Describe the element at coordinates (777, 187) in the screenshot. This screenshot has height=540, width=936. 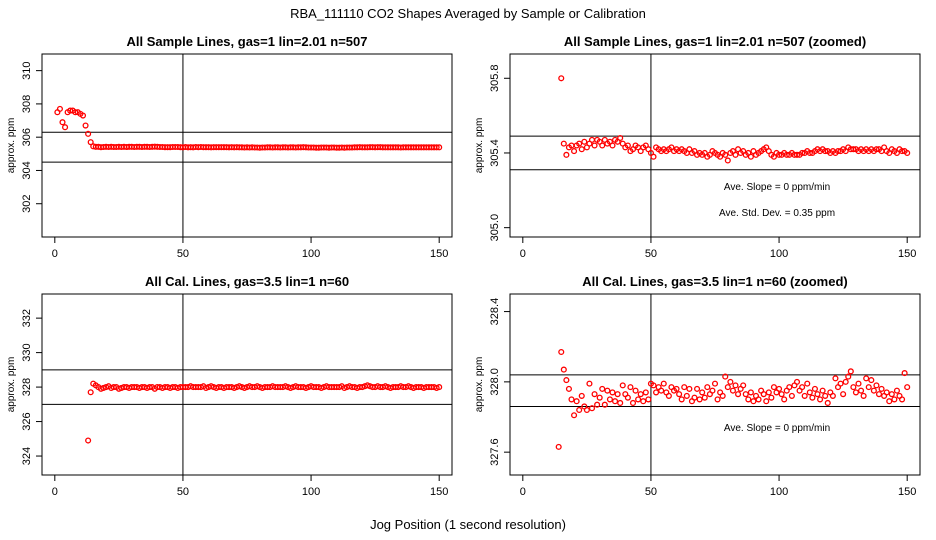
I see `annotation-text: Ave. Slope = 0 ppm/min` at that location.